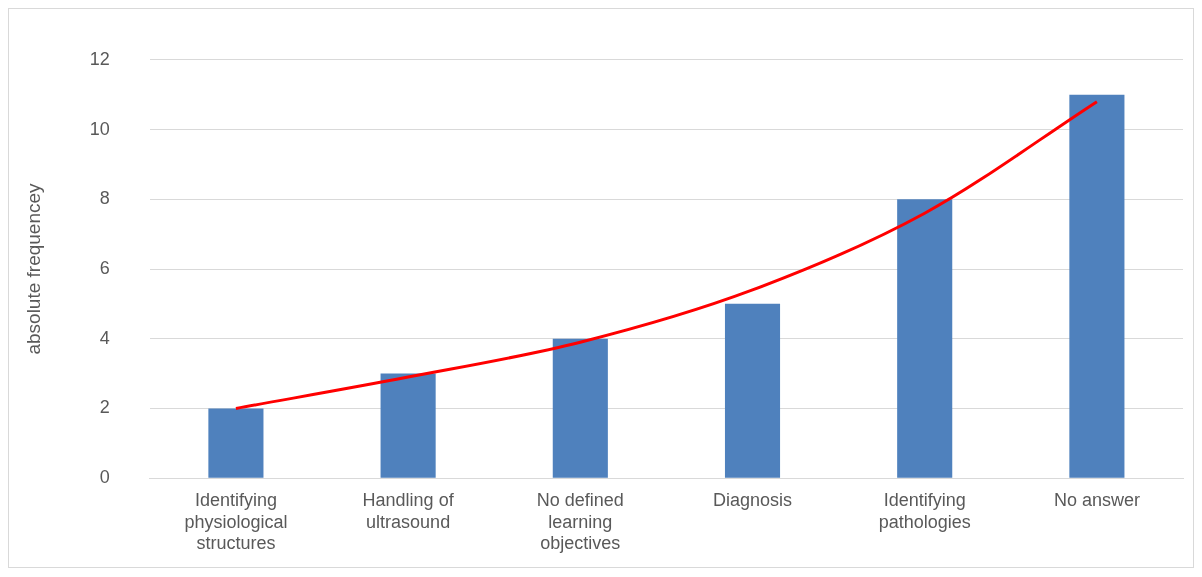 The width and height of the screenshot is (1202, 577). Describe the element at coordinates (104, 337) in the screenshot. I see `y-tick-label: 4` at that location.